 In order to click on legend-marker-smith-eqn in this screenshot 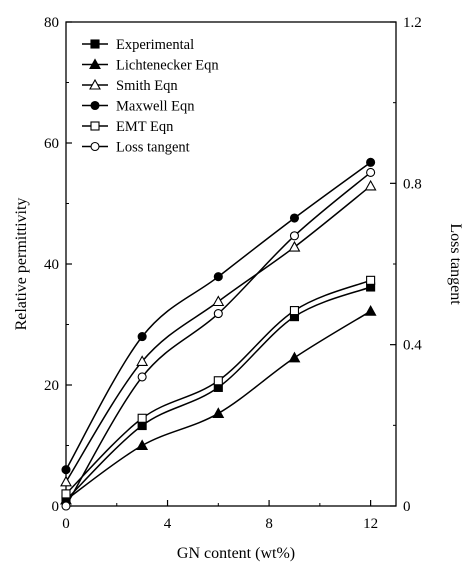, I will do `click(95, 84)`.